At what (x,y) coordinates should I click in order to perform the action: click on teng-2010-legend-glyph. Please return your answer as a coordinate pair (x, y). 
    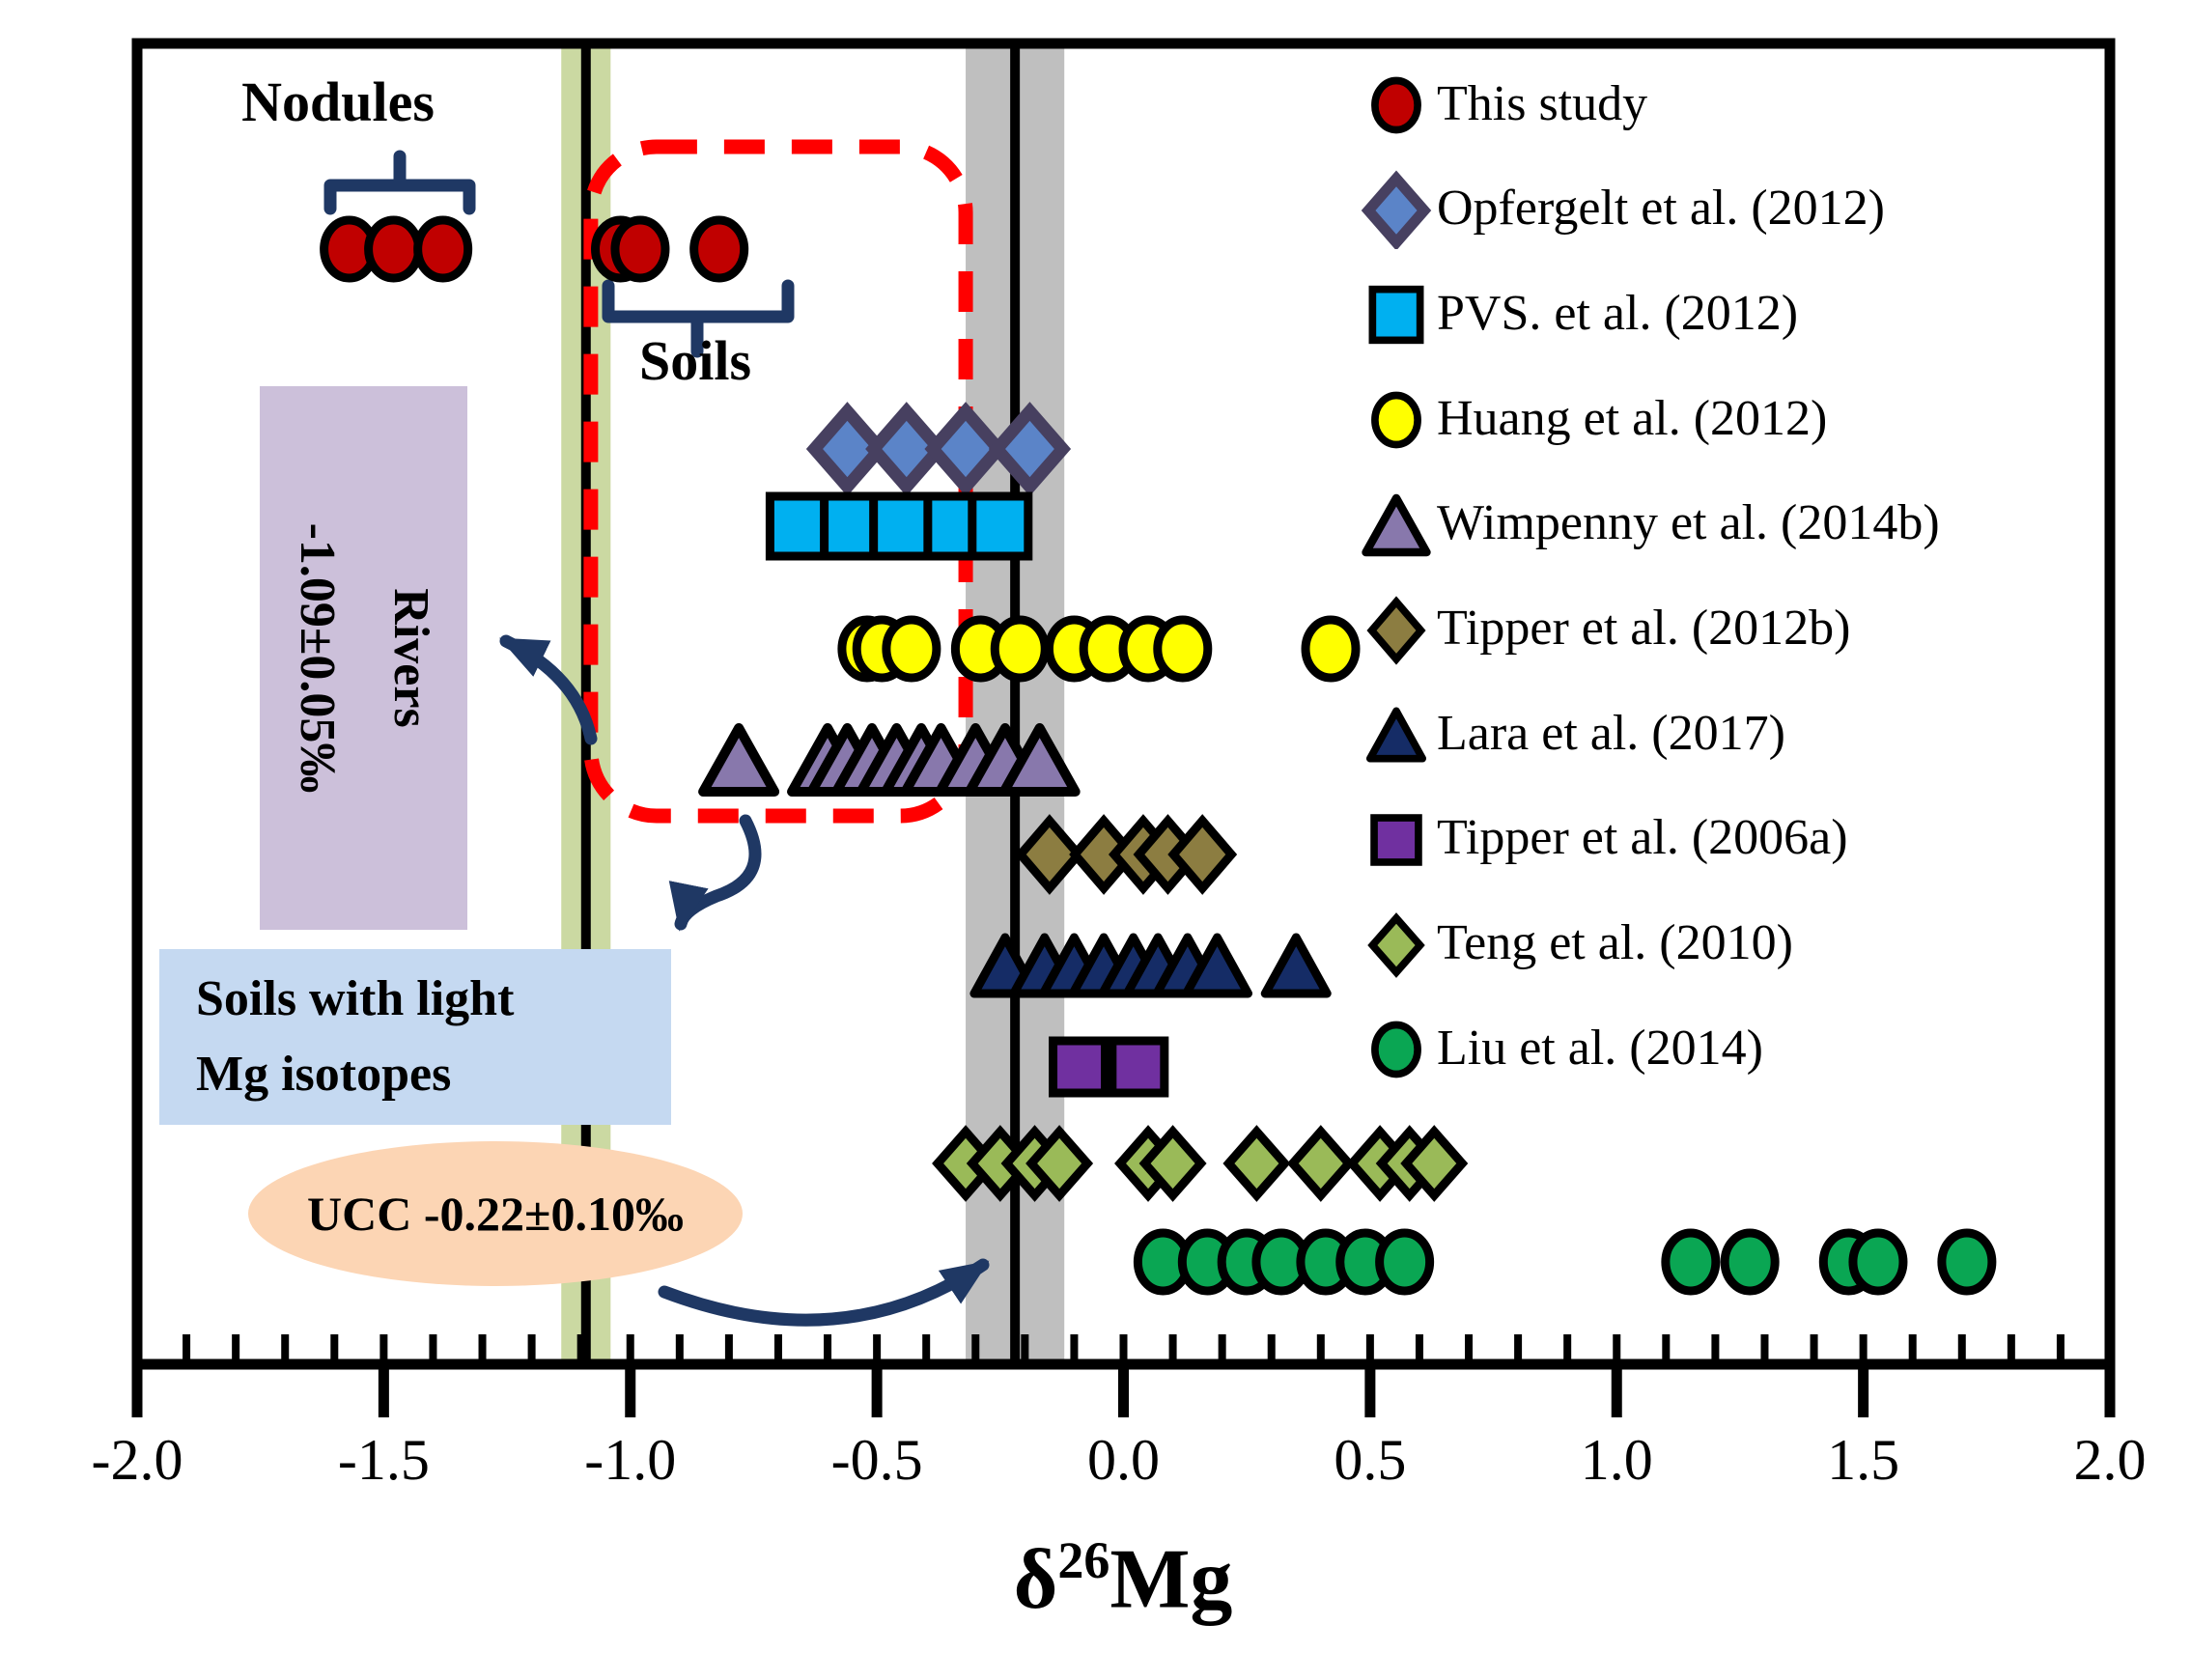
    Looking at the image, I should click on (1396, 945).